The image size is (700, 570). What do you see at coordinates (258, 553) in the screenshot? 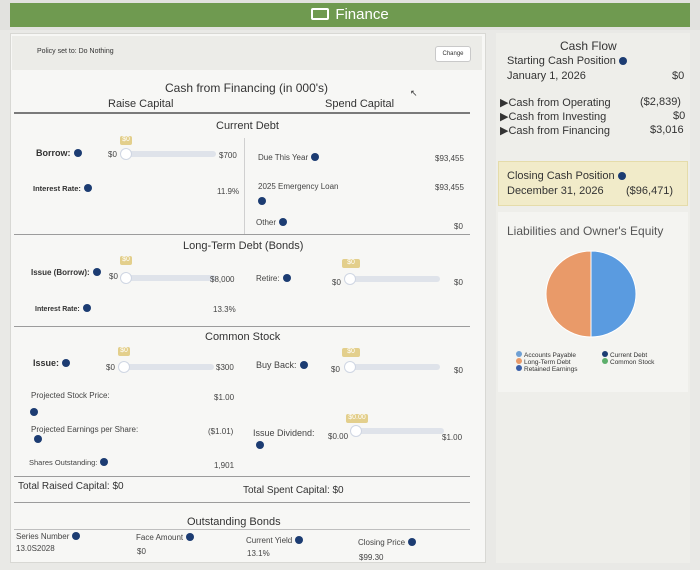
I see `bond-current-yield: 13.1%` at bounding box center [258, 553].